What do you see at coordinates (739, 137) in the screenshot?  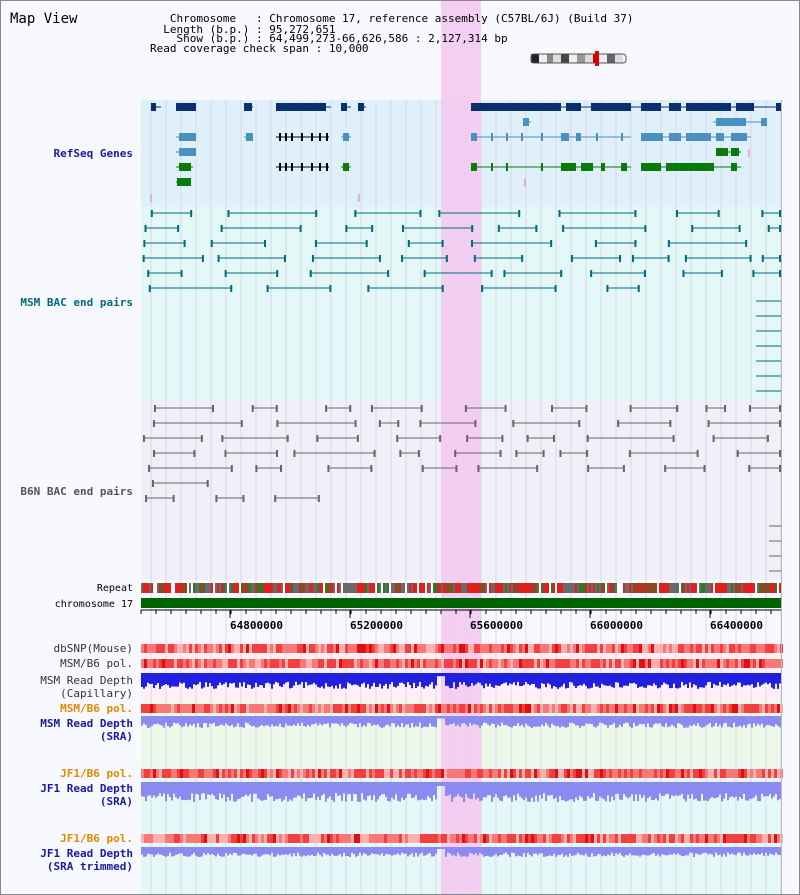 I see `gene-exon` at bounding box center [739, 137].